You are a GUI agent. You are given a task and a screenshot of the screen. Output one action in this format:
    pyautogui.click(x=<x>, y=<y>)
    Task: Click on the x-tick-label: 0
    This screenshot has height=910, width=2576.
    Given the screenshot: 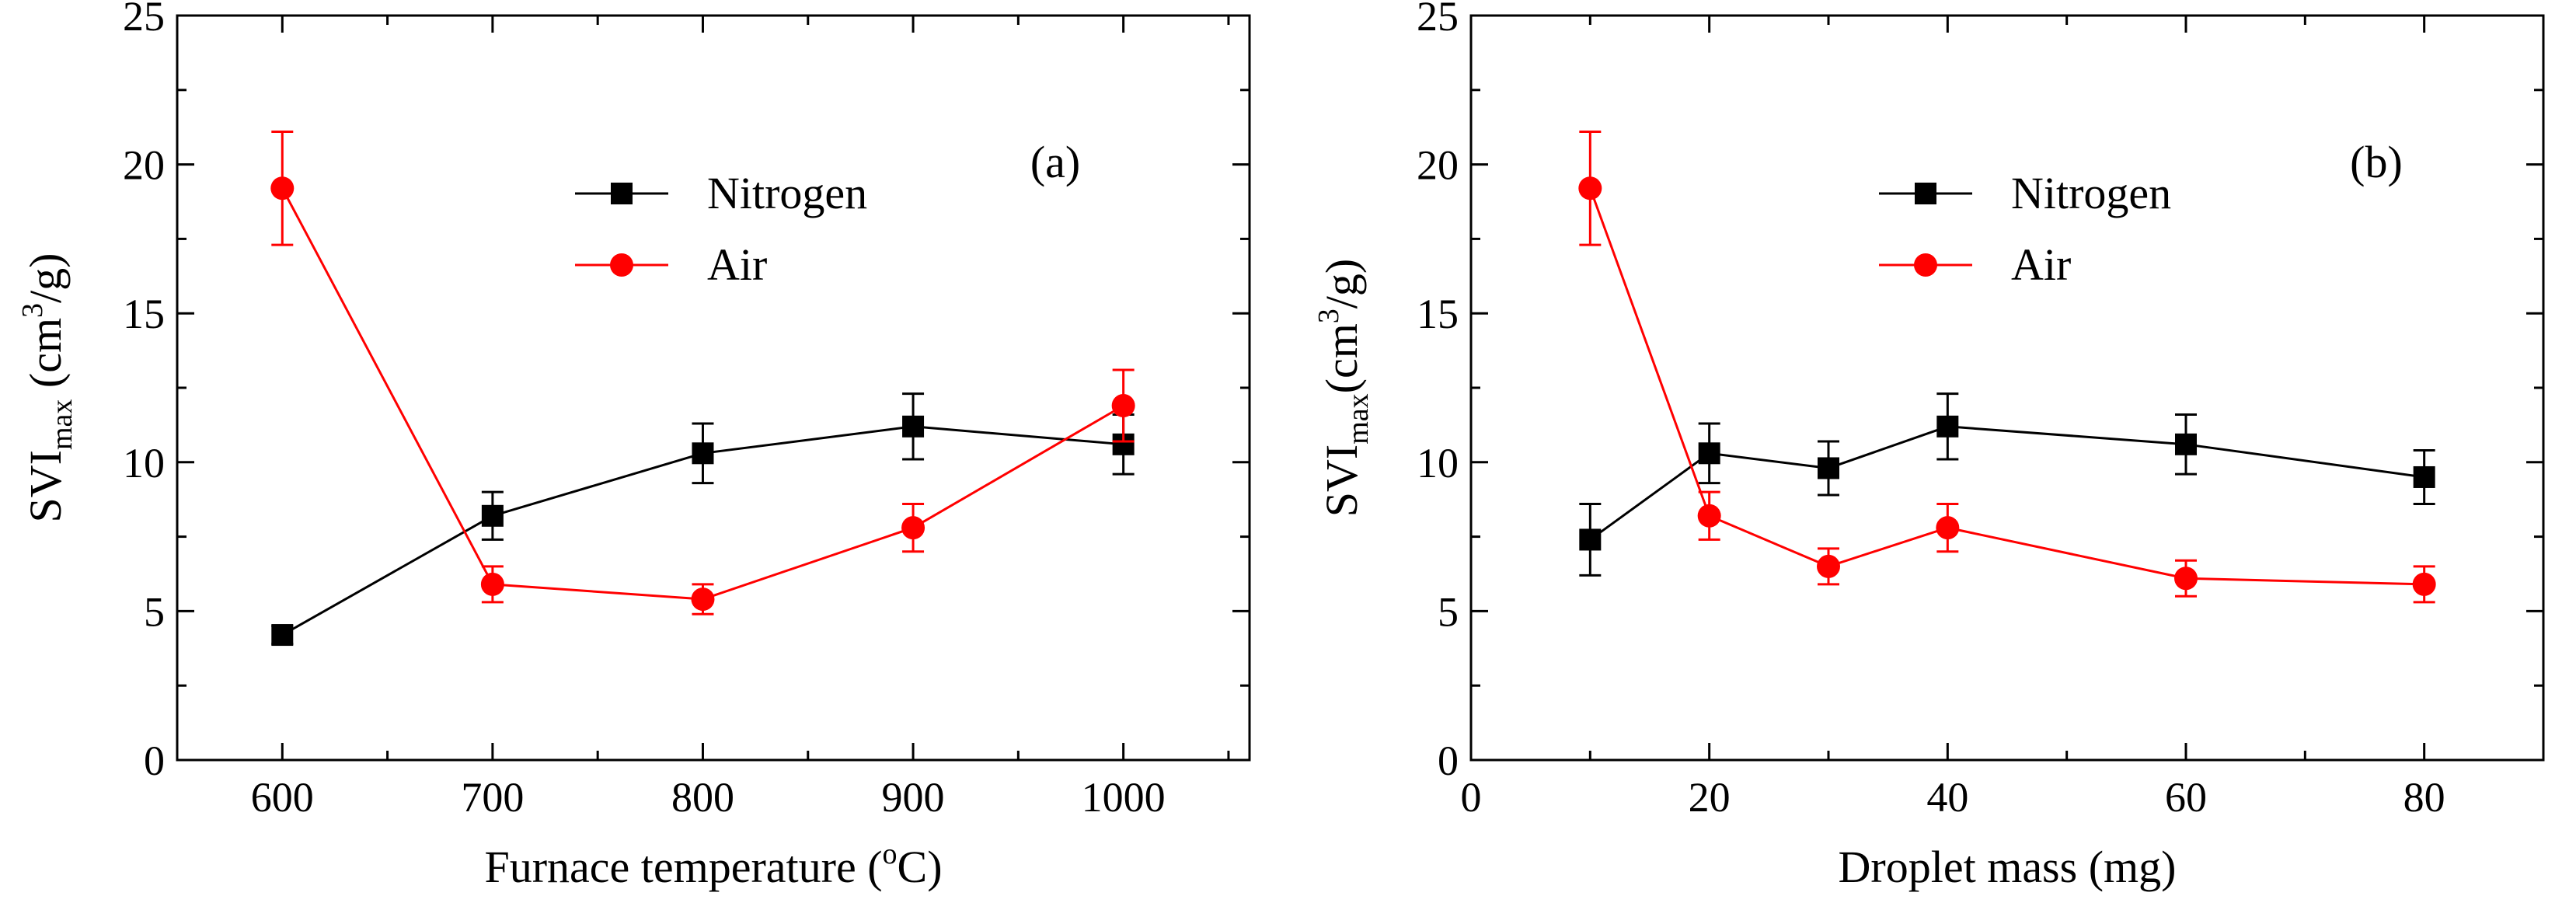 What is the action you would take?
    pyautogui.click(x=1471, y=797)
    